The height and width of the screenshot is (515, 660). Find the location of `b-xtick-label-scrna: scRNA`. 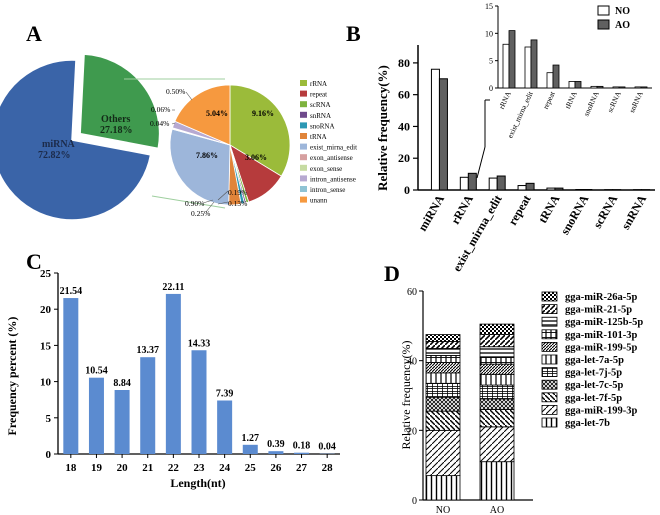

b-xtick-label-scrna: scRNA is located at coordinates (605, 211).